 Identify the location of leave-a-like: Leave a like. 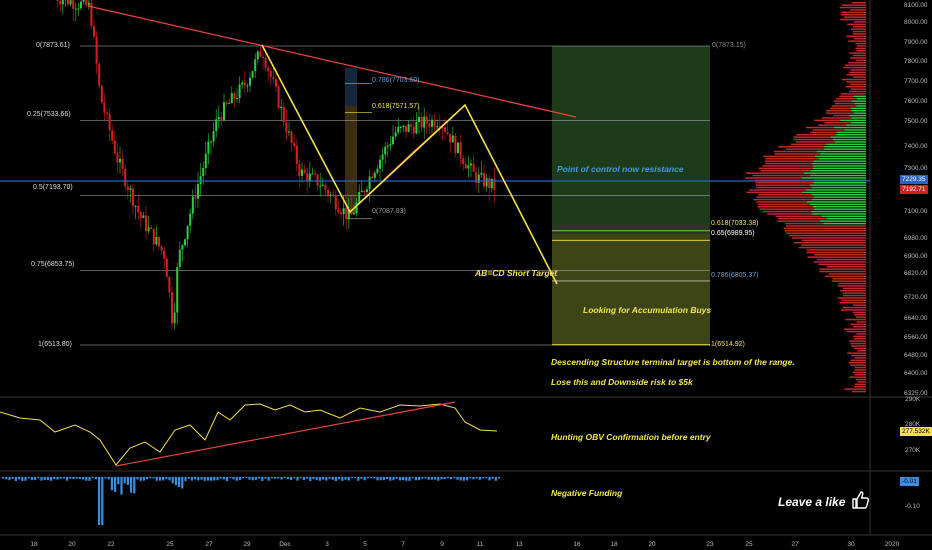
(824, 501).